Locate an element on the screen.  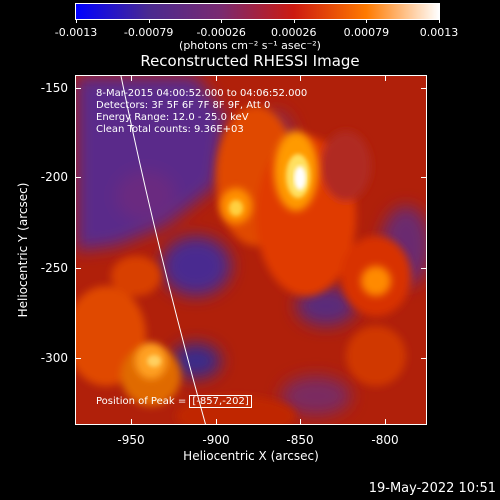
colorbar-tick-label: -0.0013 is located at coordinates (76, 32).